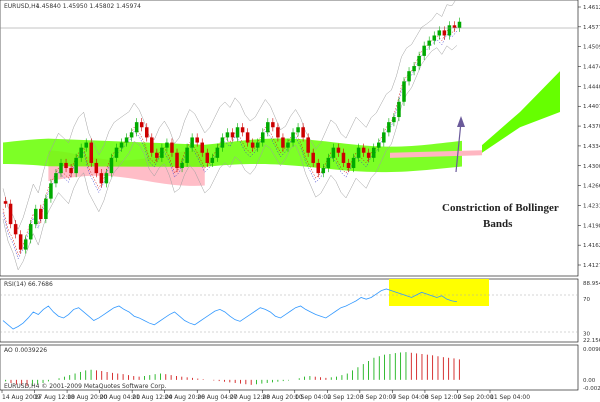  What do you see at coordinates (378, 397) in the screenshot?
I see `time-tick-label: 3 Sep 20:00` at bounding box center [378, 397].